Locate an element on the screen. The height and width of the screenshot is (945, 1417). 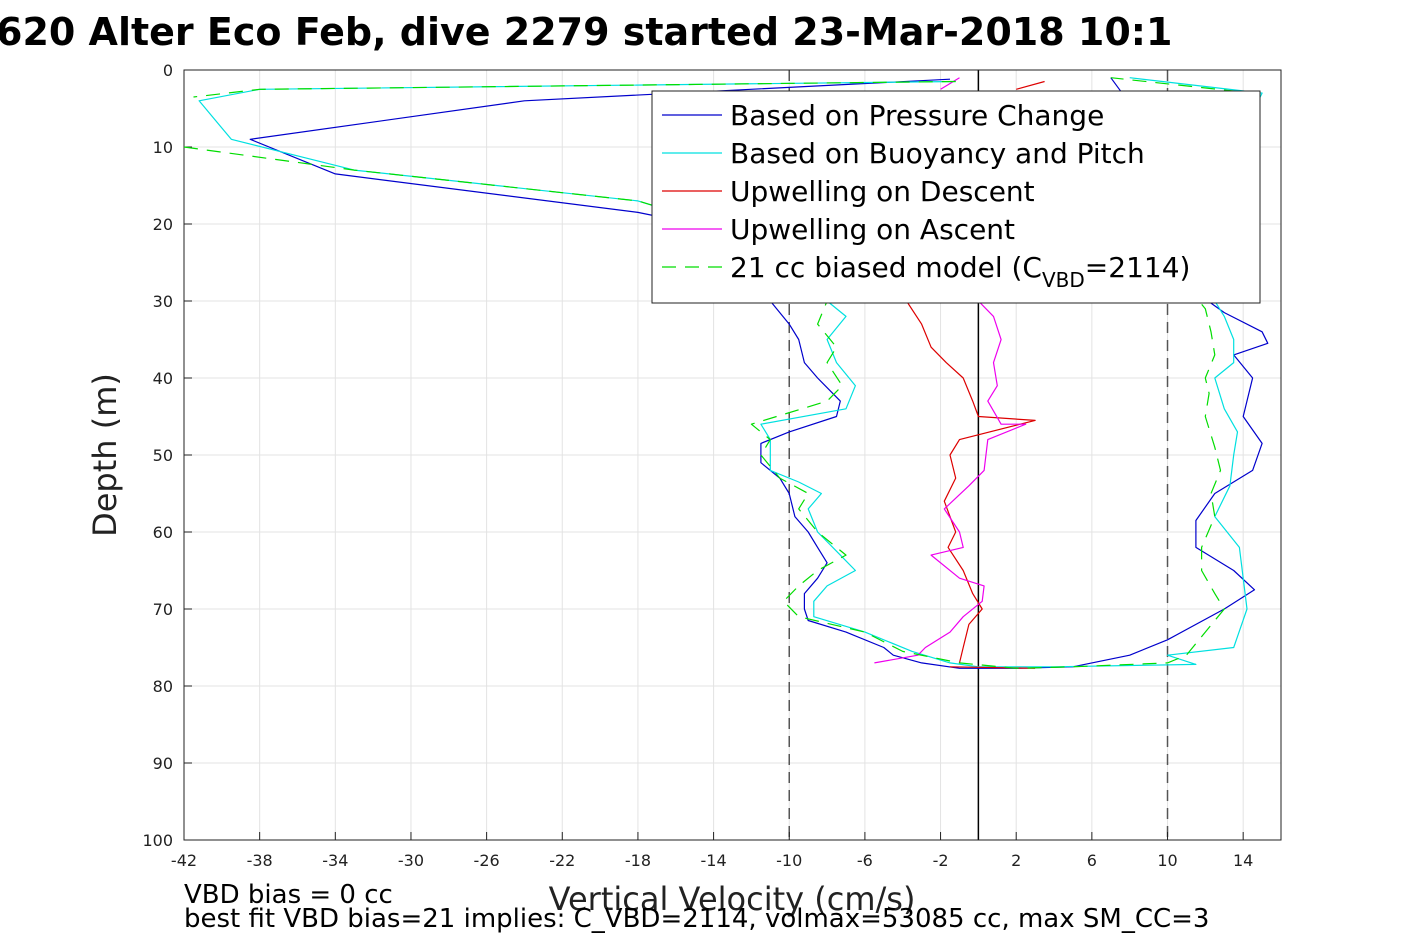
legend-label: Based on Pressure Change is located at coordinates (917, 115).